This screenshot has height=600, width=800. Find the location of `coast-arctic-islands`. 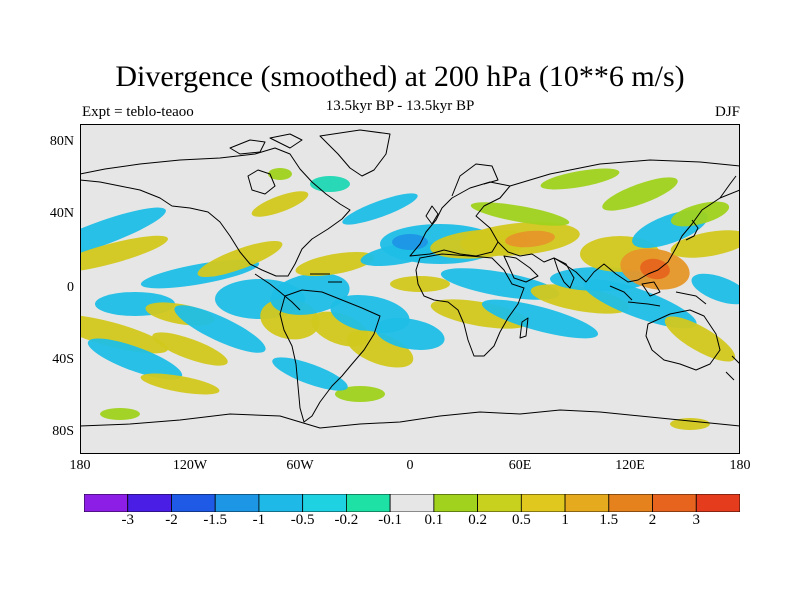

coast-arctic-islands is located at coordinates (266, 144).